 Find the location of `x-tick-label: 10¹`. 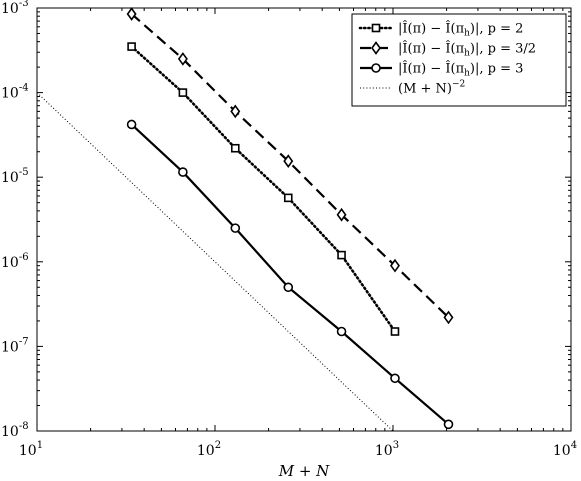

x-tick-label: 10¹ is located at coordinates (31, 449).